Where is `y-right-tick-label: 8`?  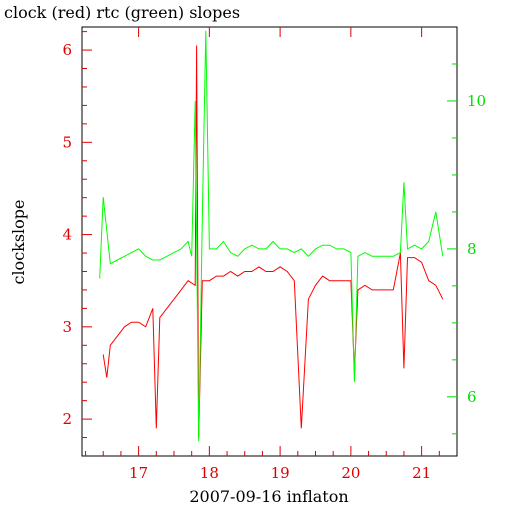
y-right-tick-label: 8 is located at coordinates (472, 249).